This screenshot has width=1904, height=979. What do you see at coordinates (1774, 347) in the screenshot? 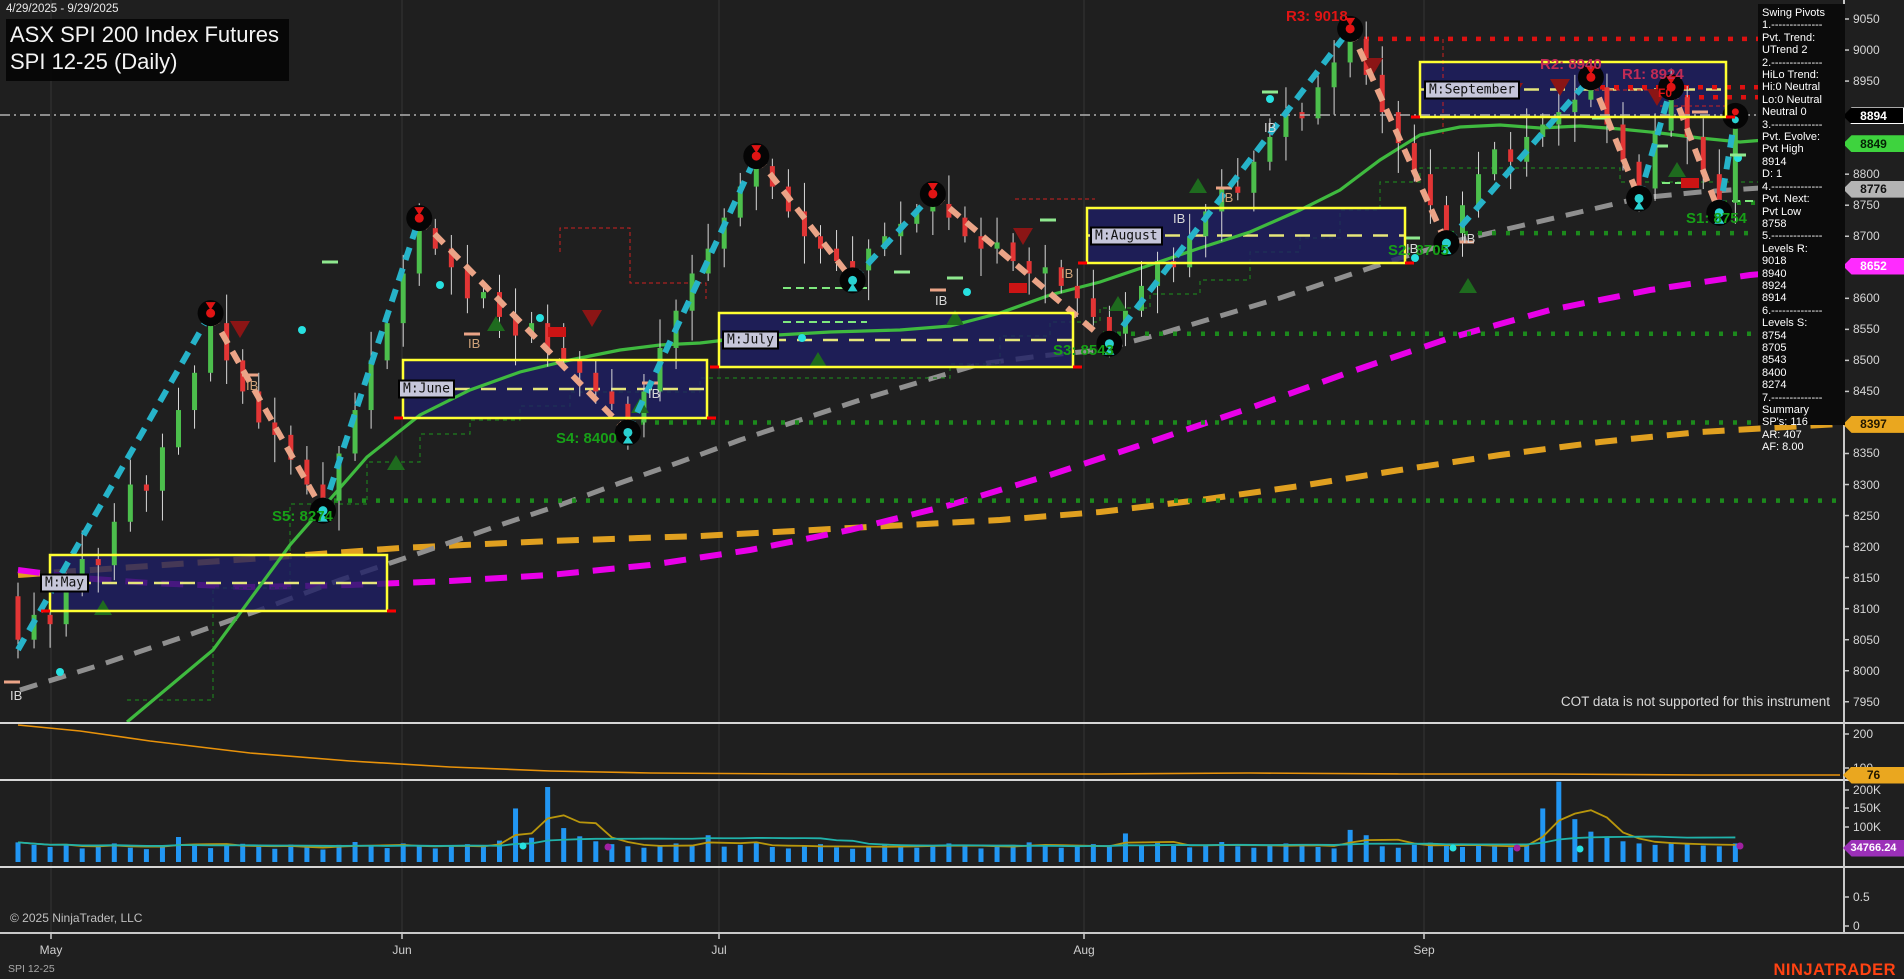
I see `swing-pivots-line: 8705` at bounding box center [1774, 347].